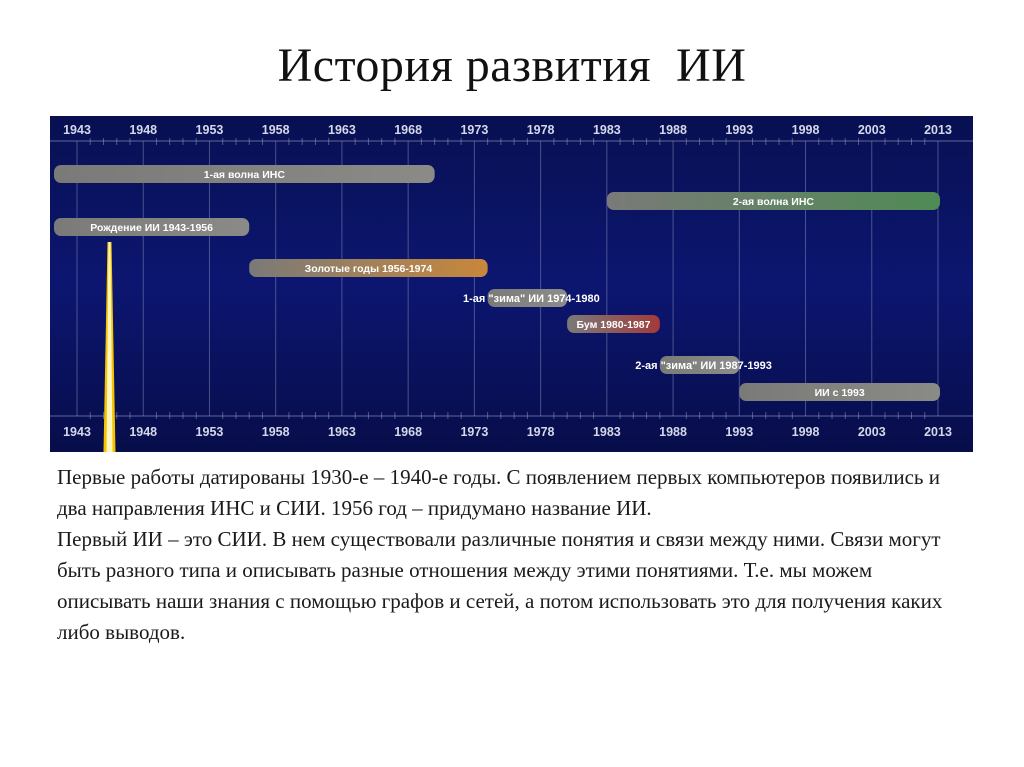 This screenshot has height=767, width=1024. I want to click on bar-label: Золотые годы 1956-1974, so click(369, 269).